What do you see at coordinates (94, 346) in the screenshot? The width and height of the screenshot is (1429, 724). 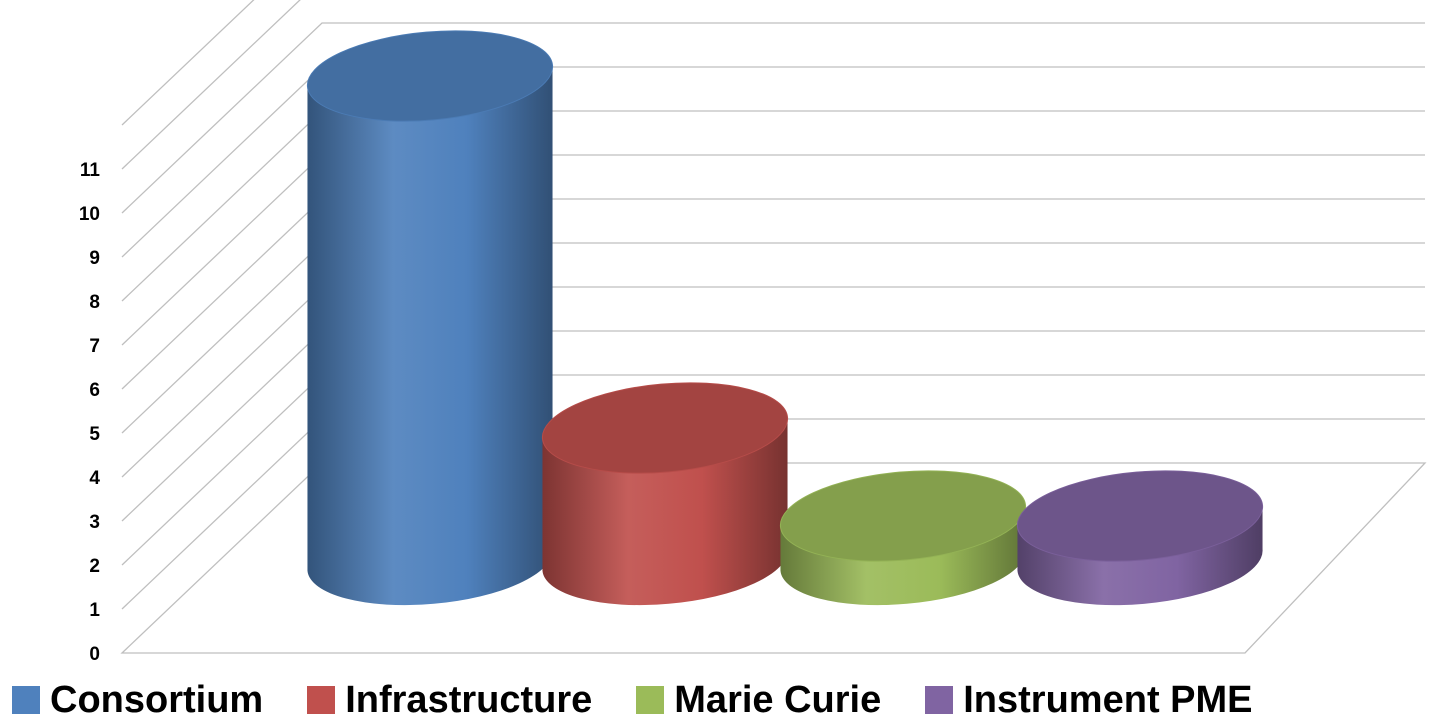 I see `y-tick-label: 7` at bounding box center [94, 346].